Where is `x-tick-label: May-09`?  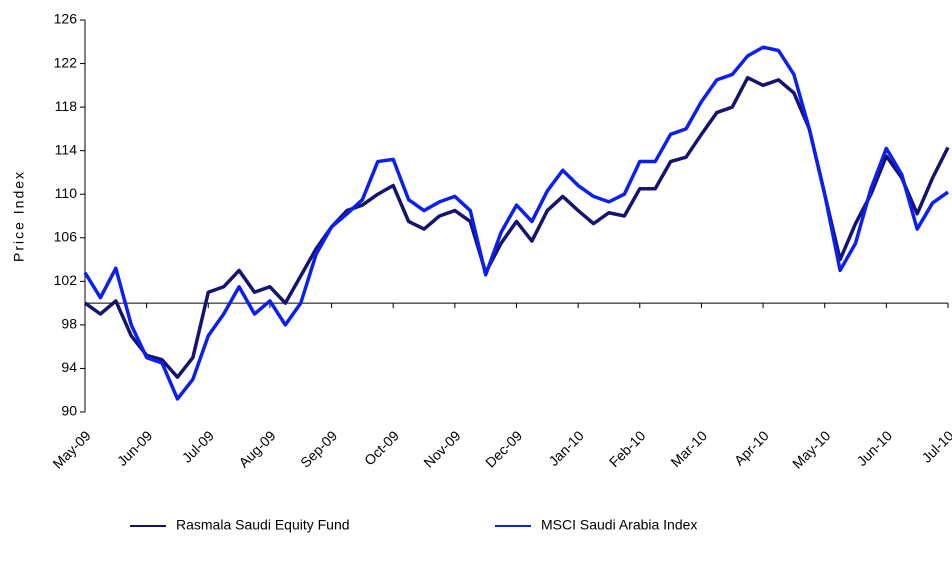 x-tick-label: May-09 is located at coordinates (71, 449).